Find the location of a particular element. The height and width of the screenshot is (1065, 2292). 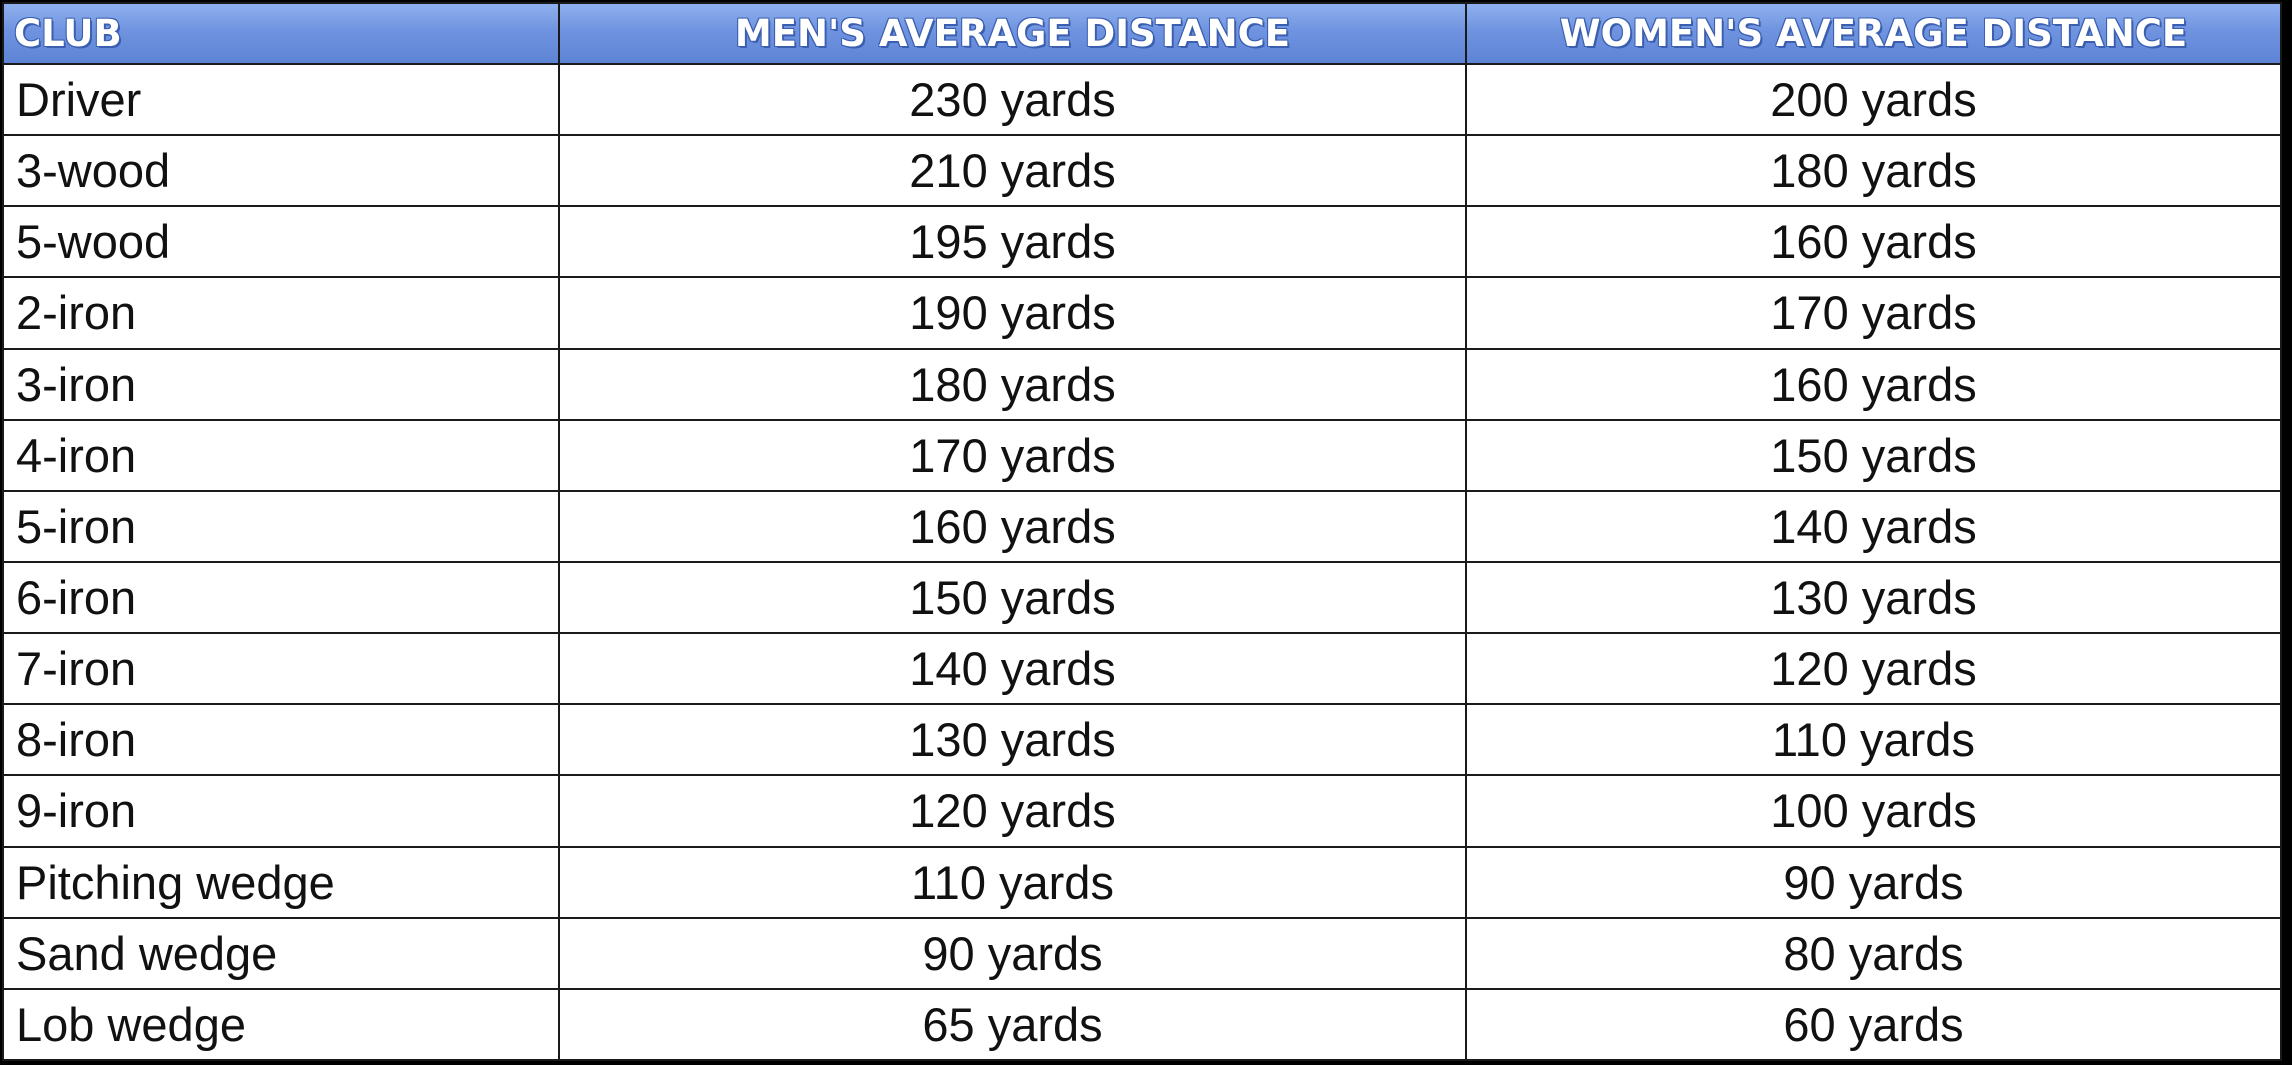

table-row: 5-iron 160 yards 140 yards is located at coordinates (1142, 526).